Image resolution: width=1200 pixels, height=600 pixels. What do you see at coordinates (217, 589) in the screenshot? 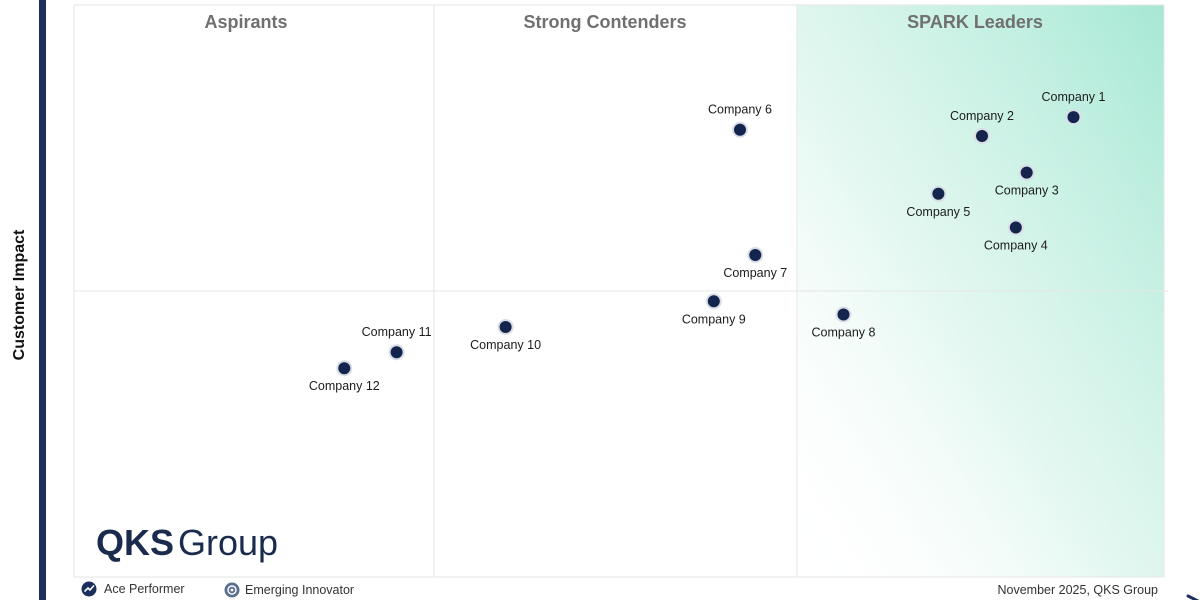
I see `legend: Ace Performer Emerging Innovator` at bounding box center [217, 589].